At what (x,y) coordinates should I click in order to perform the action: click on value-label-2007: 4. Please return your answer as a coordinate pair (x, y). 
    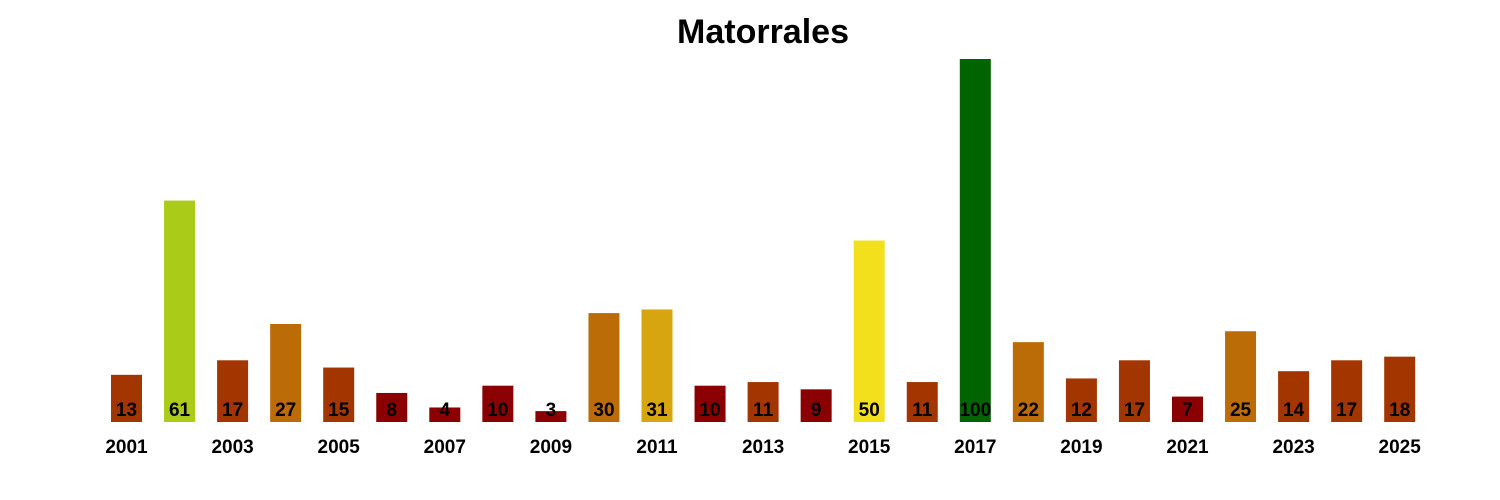
    Looking at the image, I should click on (445, 410).